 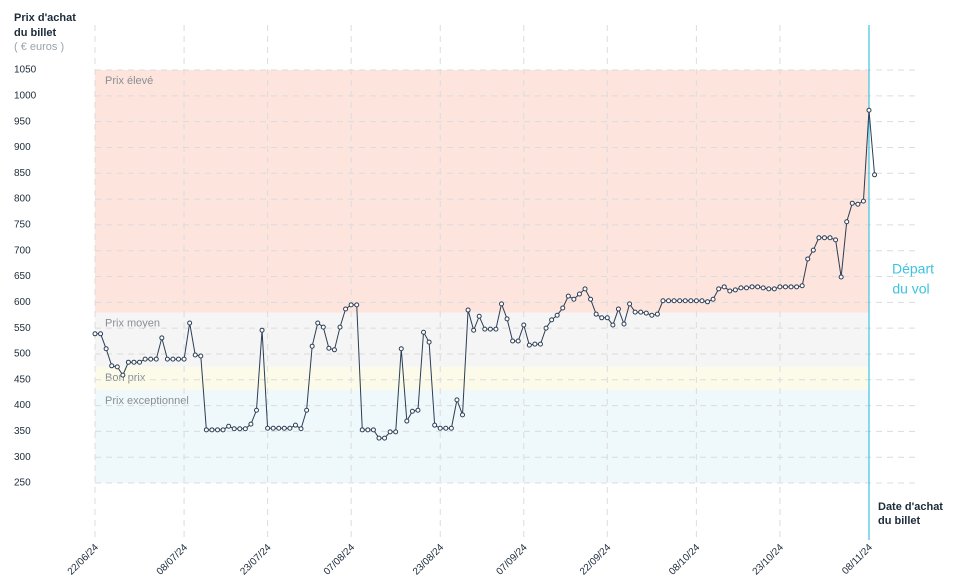 What do you see at coordinates (22, 379) in the screenshot?
I see `y-tick-label: 450` at bounding box center [22, 379].